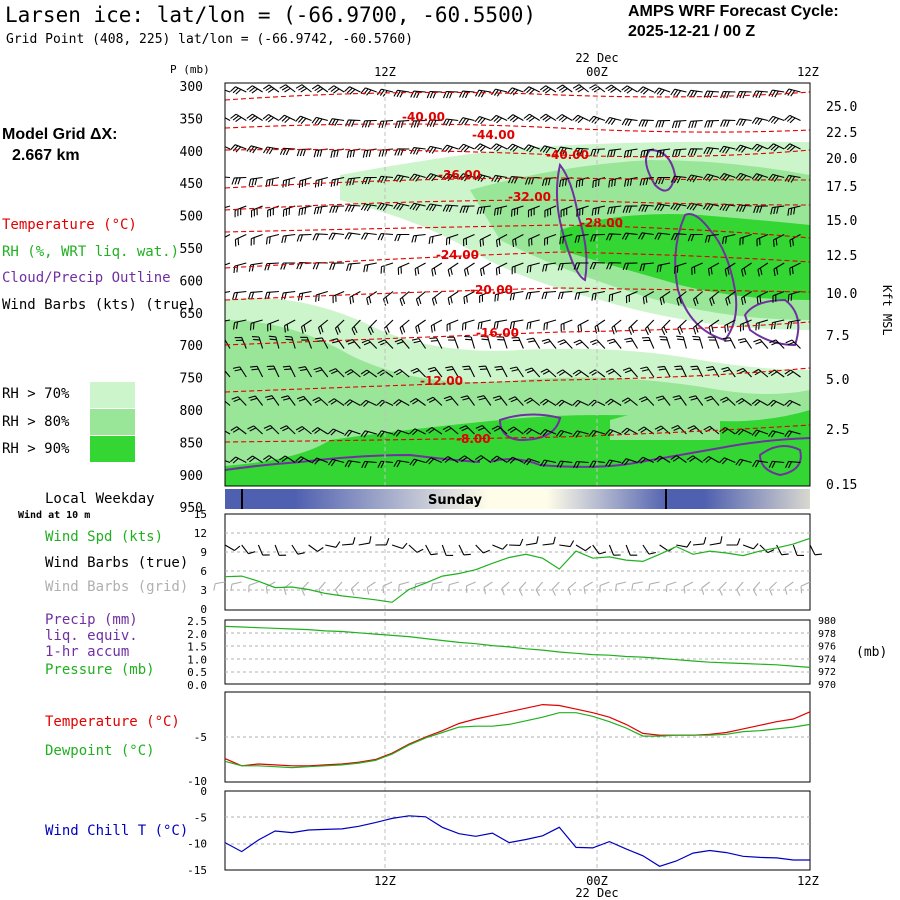  I want to click on pressure-right-tick: 972, so click(827, 672).